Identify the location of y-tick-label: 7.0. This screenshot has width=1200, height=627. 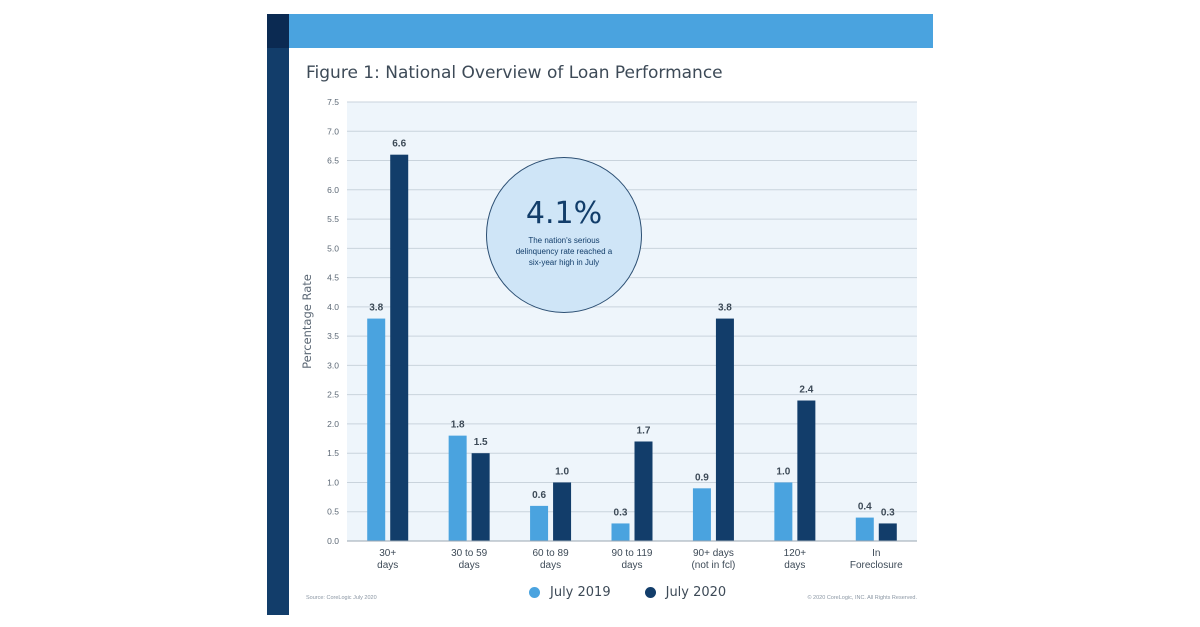
(333, 131).